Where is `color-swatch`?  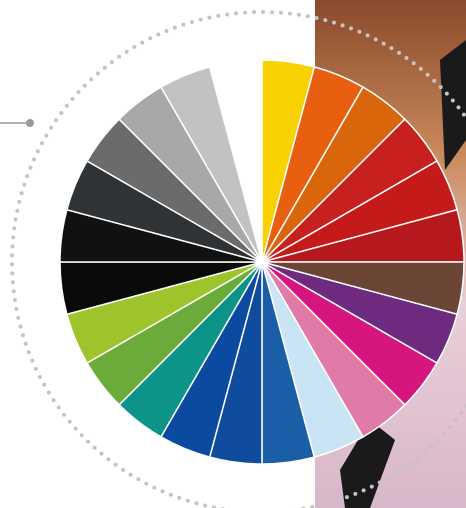
color-swatch is located at coordinates (235, 161).